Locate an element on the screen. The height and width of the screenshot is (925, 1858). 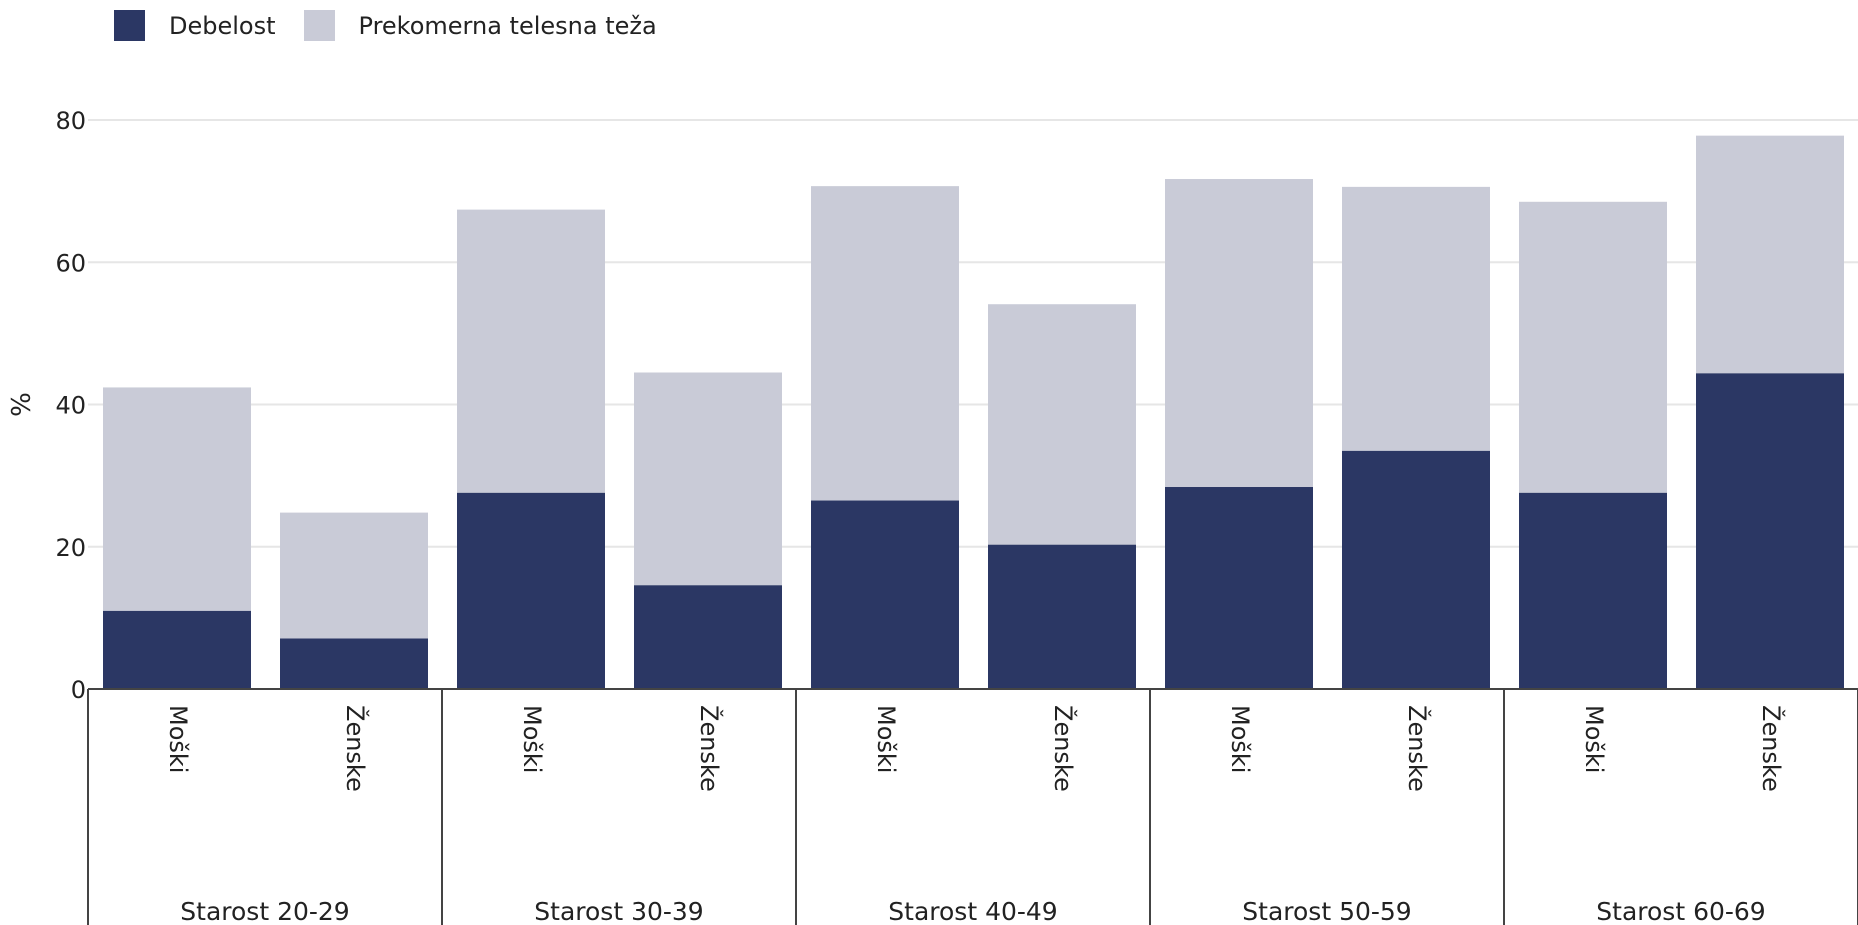
y-tick-label: 40 is located at coordinates (70, 406).